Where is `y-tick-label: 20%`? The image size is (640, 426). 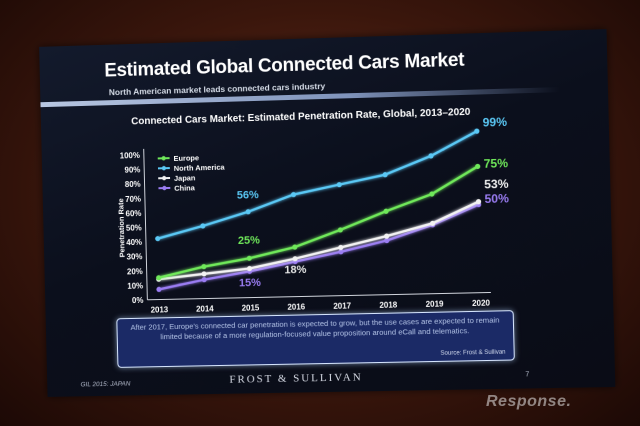 y-tick-label: 20% is located at coordinates (135, 271).